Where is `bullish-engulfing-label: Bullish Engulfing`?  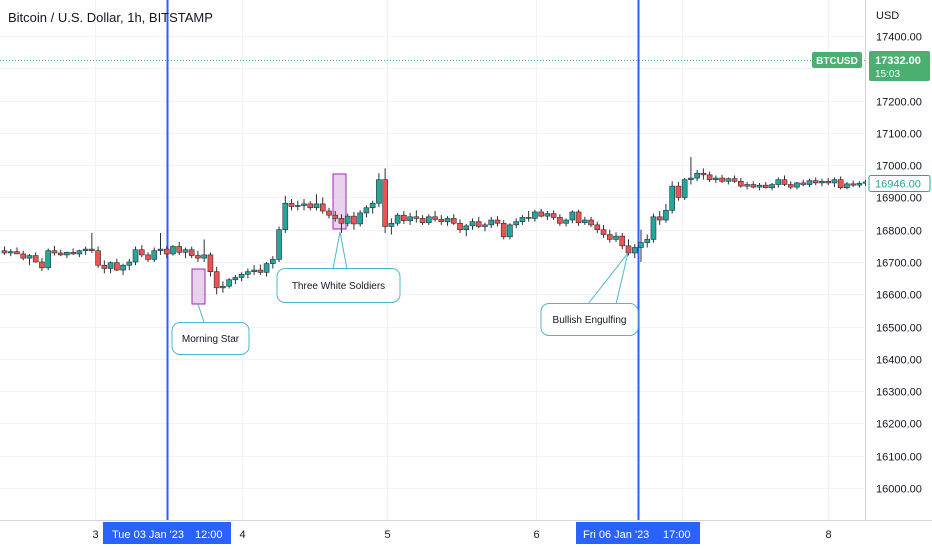 bullish-engulfing-label: Bullish Engulfing is located at coordinates (590, 320).